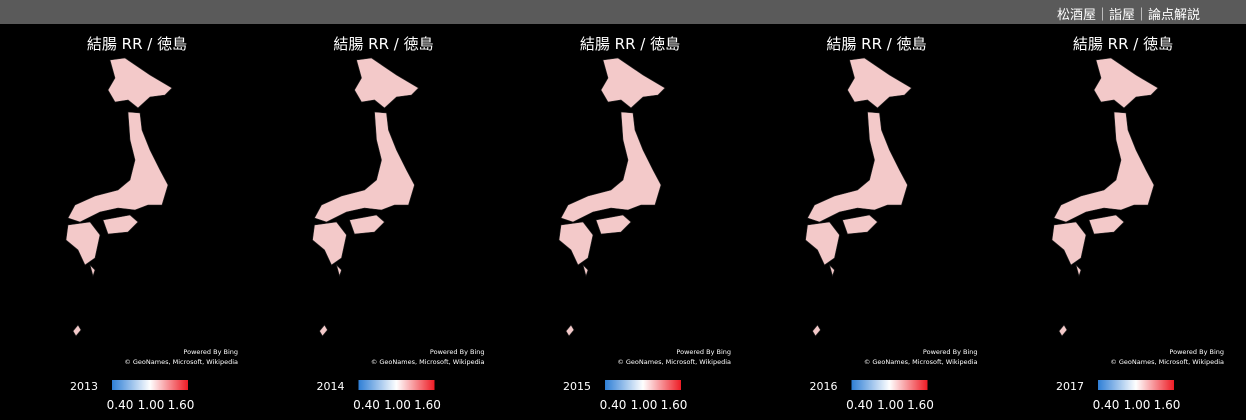  Describe the element at coordinates (824, 386) in the screenshot. I see `legend-year: 2016` at that location.